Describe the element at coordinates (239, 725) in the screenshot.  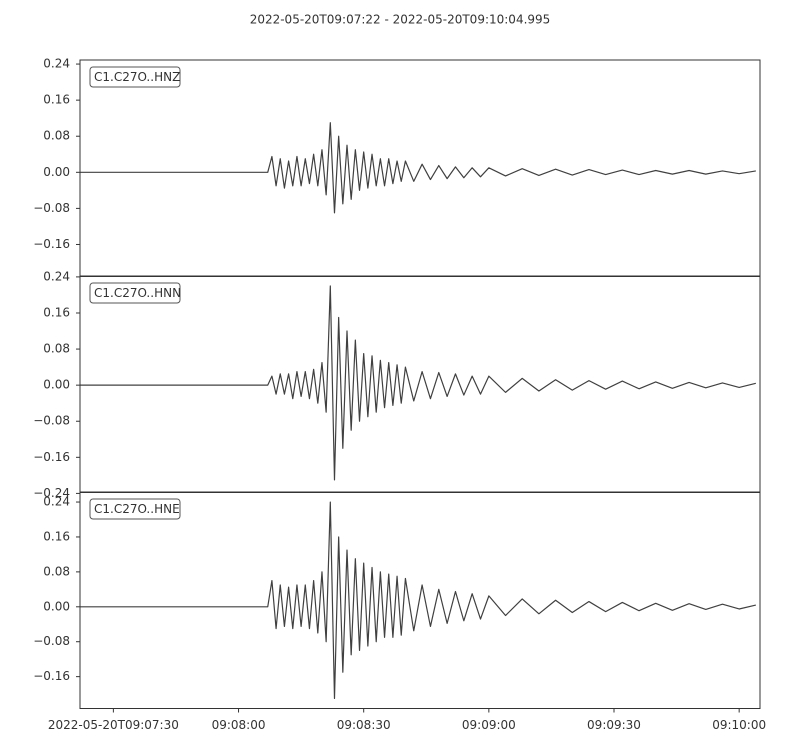
I see `x-tick-label: 09:08:00` at that location.